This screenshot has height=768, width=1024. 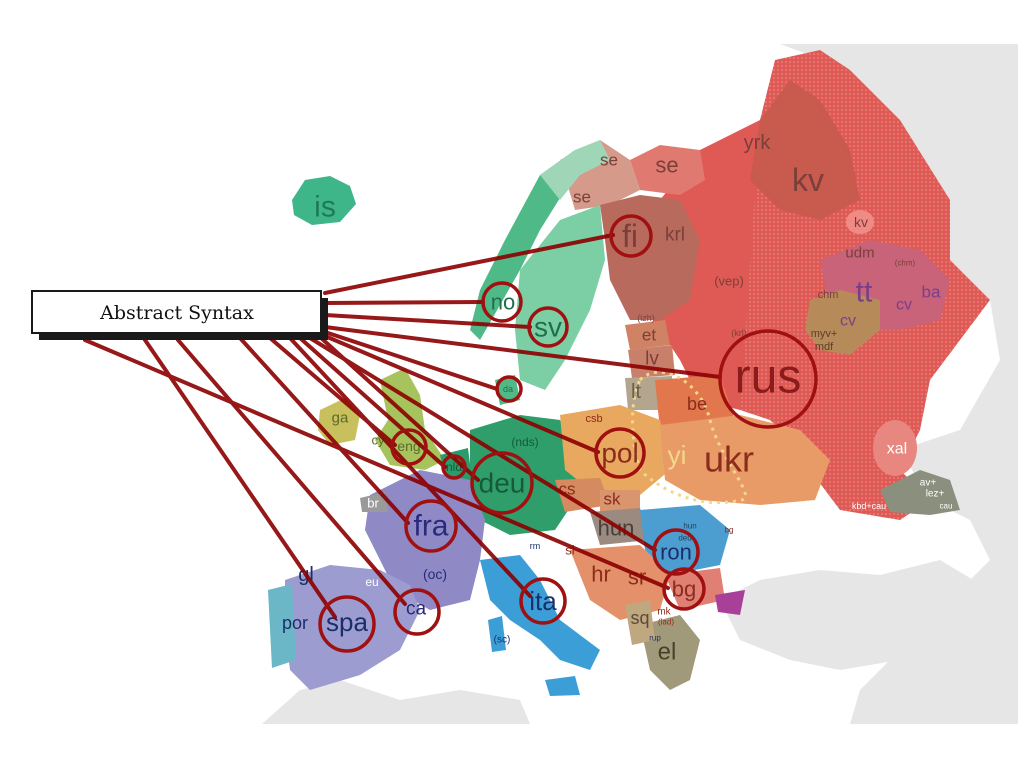 I want to click on label-bg-small: bg, so click(x=729, y=530).